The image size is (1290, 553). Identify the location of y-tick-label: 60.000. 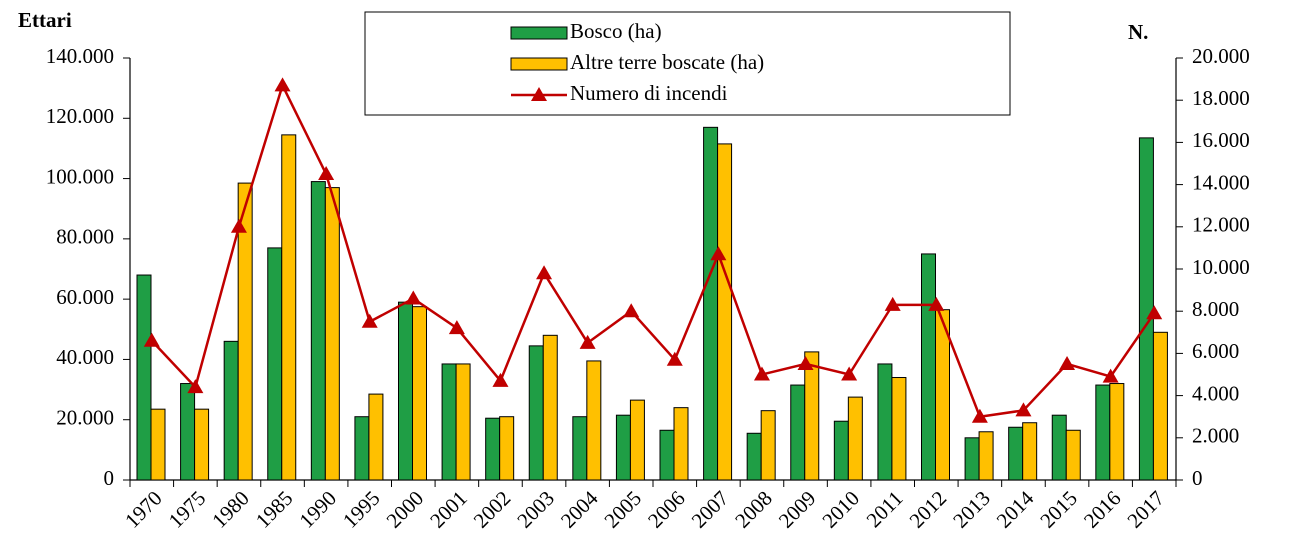
(85, 297).